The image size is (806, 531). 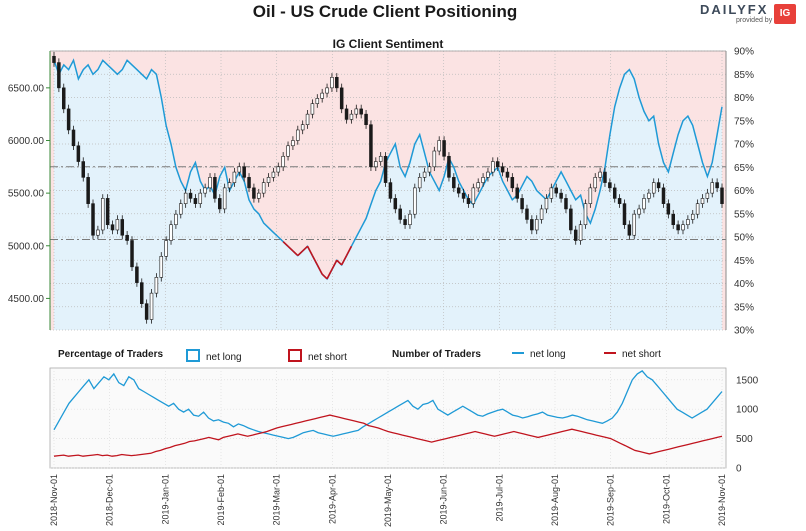 I want to click on legend-num-label: Number of Traders, so click(x=436, y=354).